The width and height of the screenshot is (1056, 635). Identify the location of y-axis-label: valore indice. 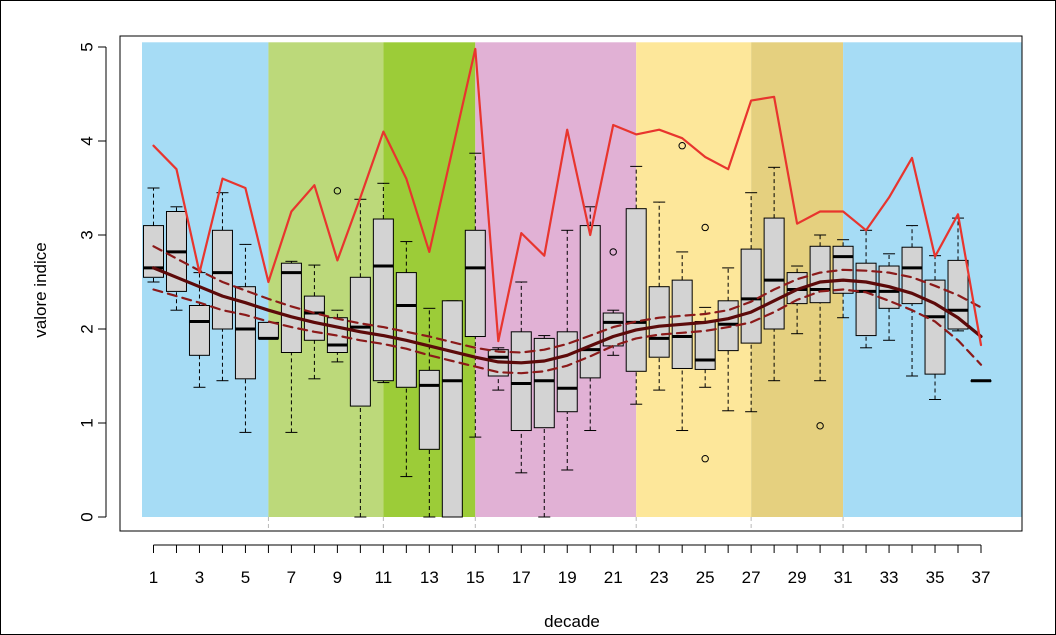
(40, 289).